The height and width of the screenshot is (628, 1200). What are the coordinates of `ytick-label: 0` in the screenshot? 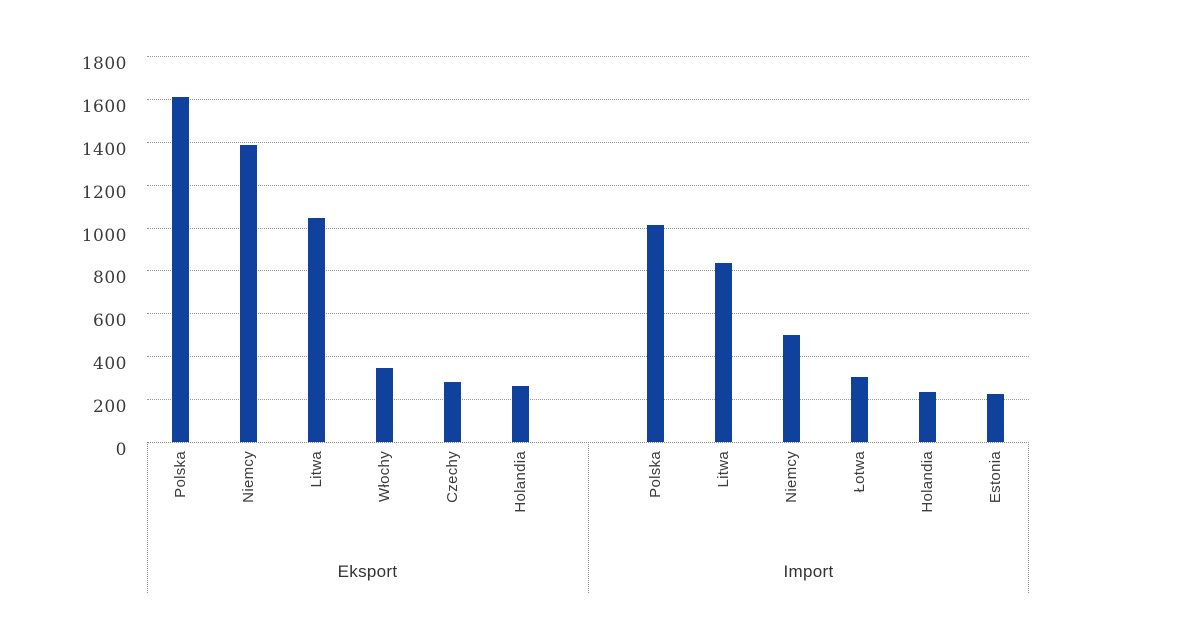 It's located at (121, 450).